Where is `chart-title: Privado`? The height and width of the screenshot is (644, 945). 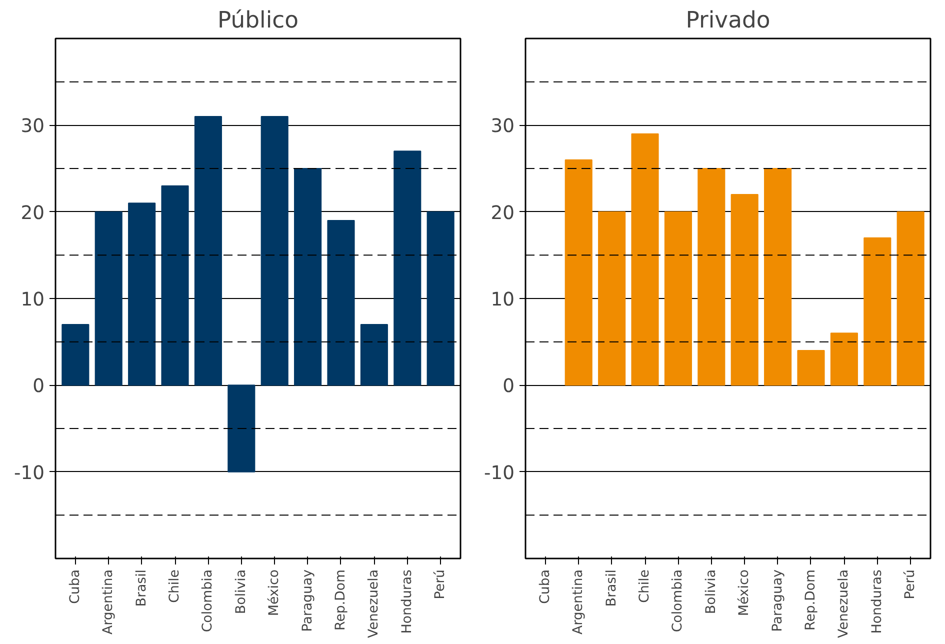 chart-title: Privado is located at coordinates (728, 21).